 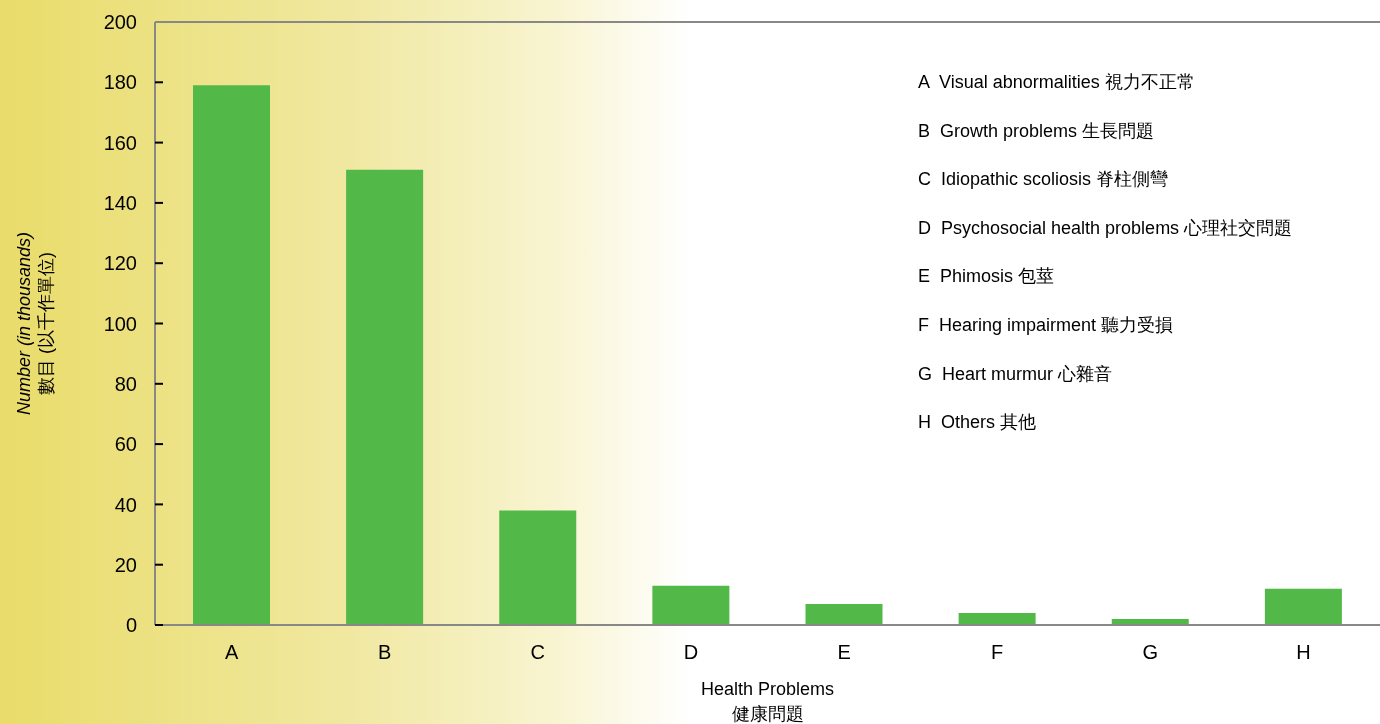 What do you see at coordinates (997, 652) in the screenshot?
I see `x-tick-label: F` at bounding box center [997, 652].